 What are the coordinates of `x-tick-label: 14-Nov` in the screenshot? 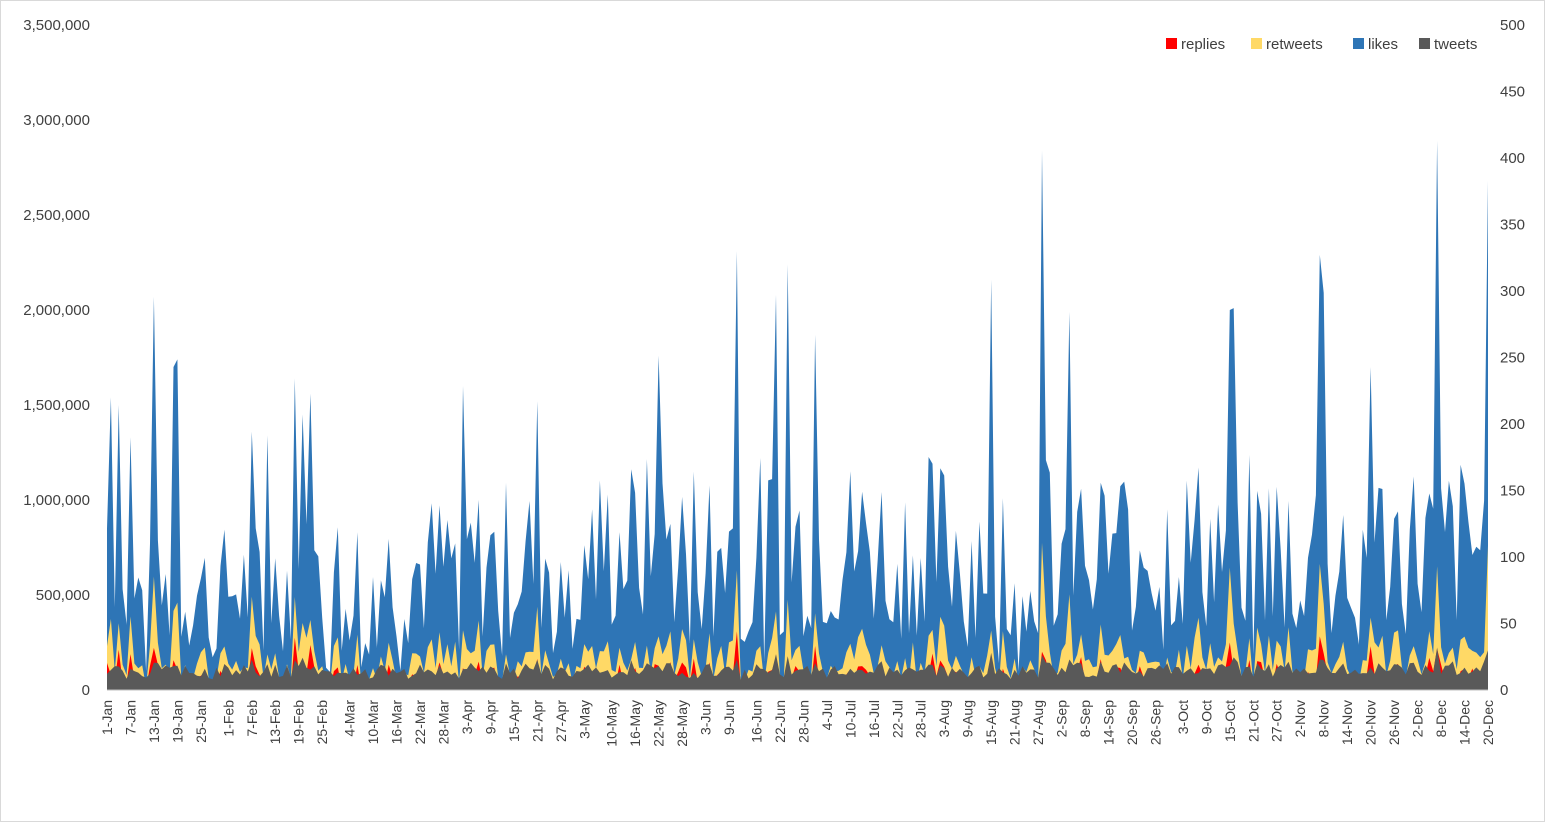 It's located at (1347, 722).